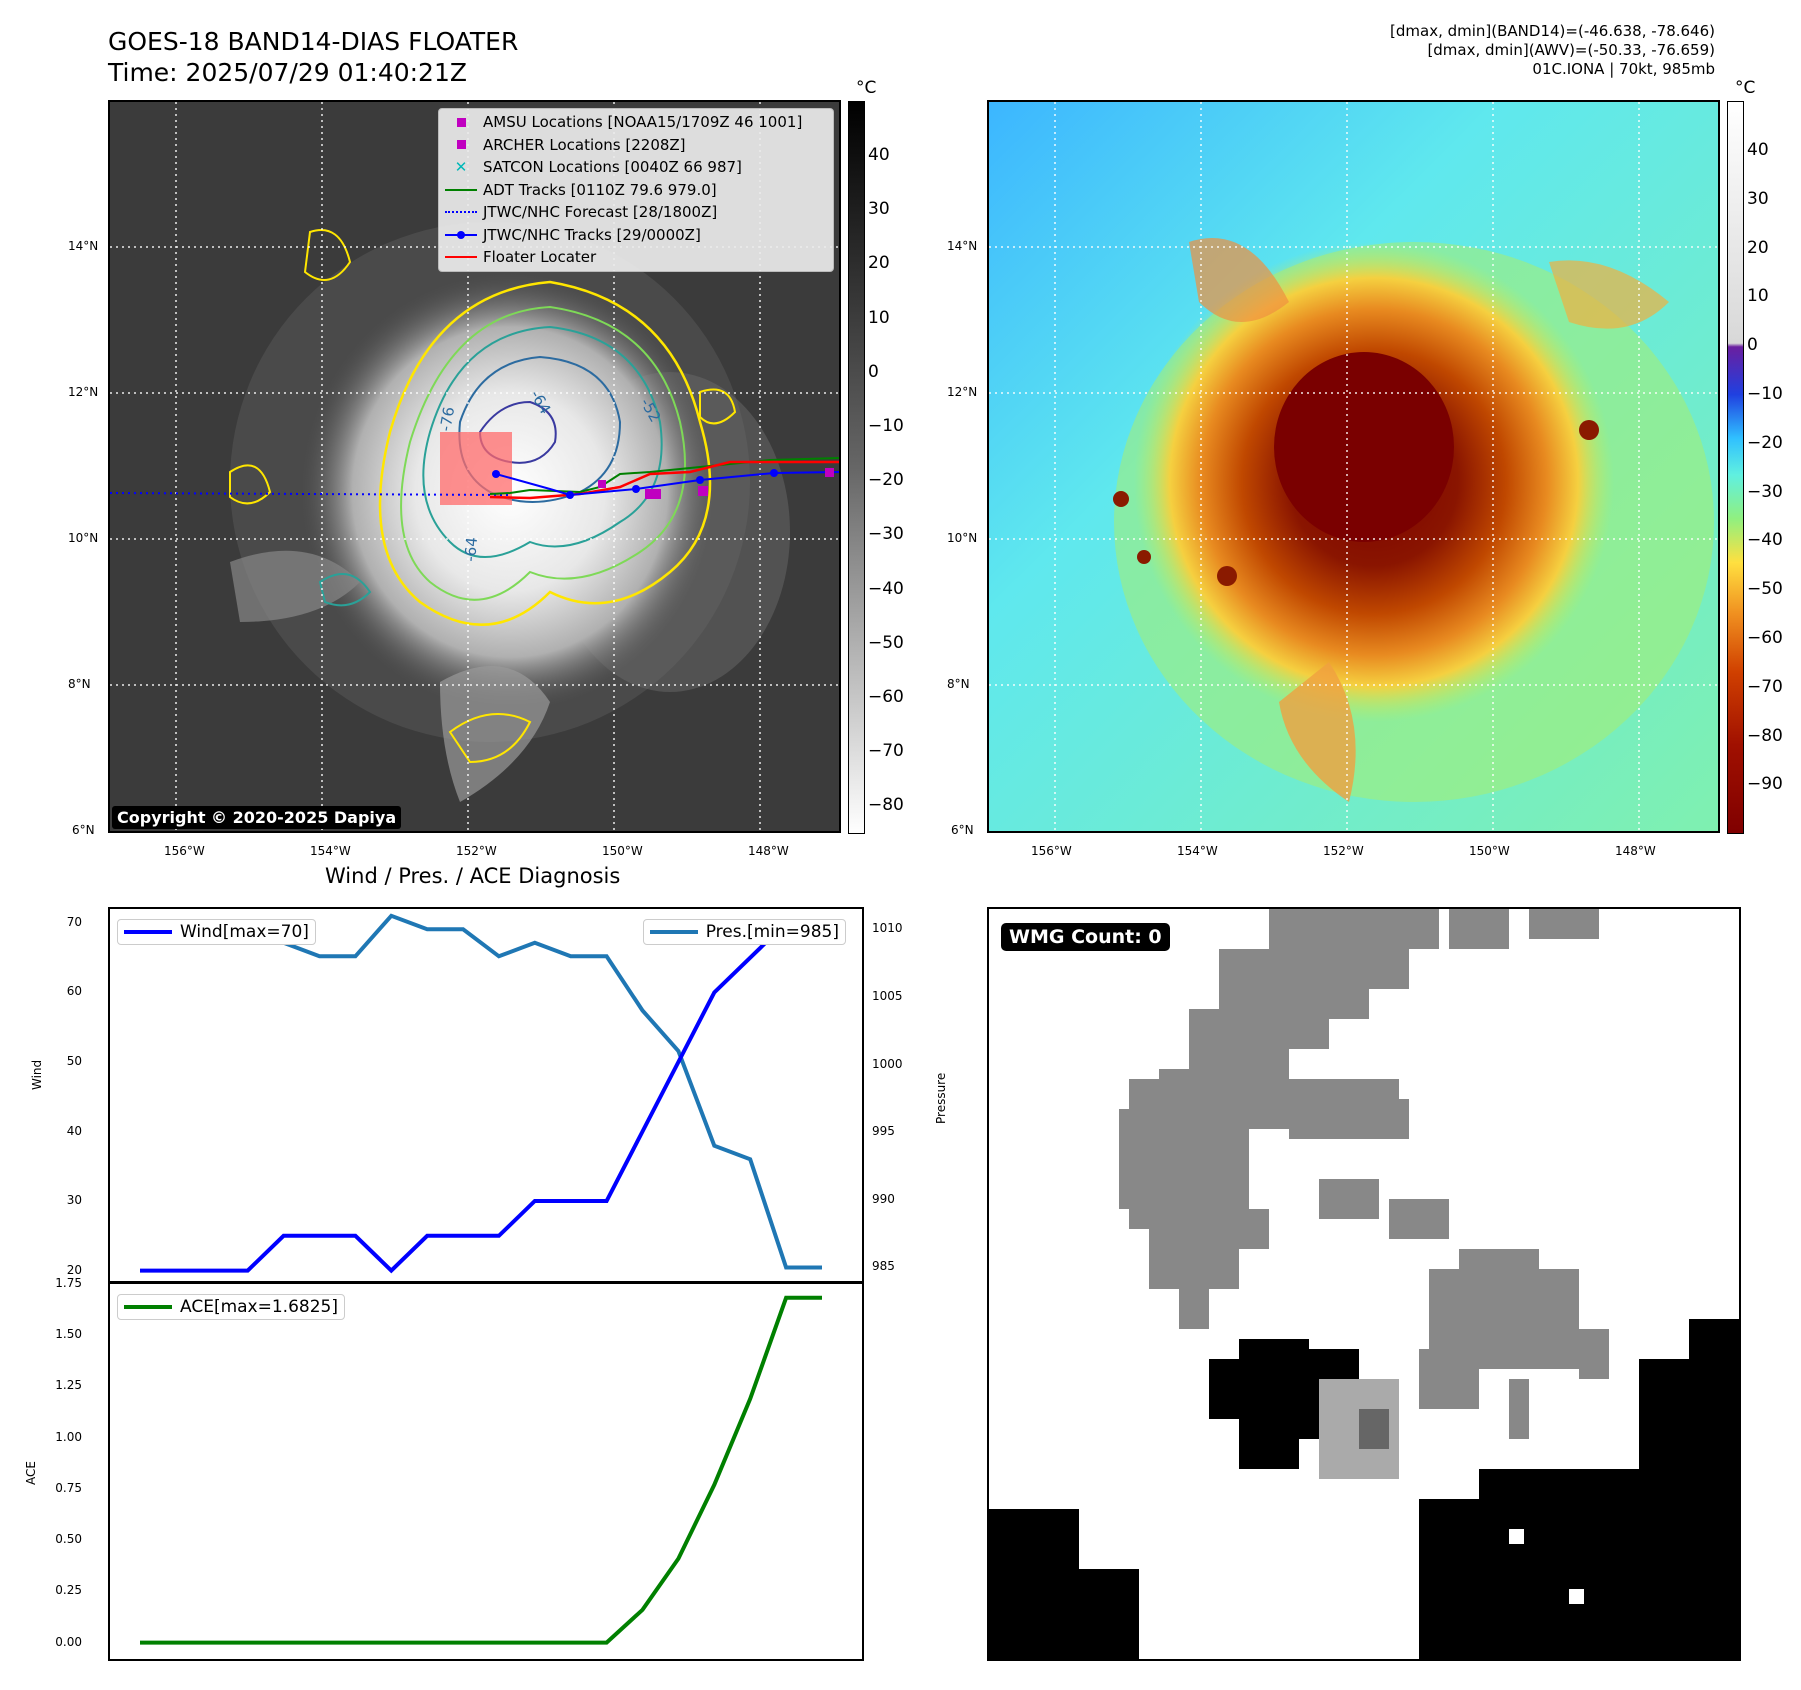 This screenshot has width=1801, height=1690. I want to click on info-line-1: [dmax, dmin](BAND14)=(-46.638, -78.646), so click(1552, 31).